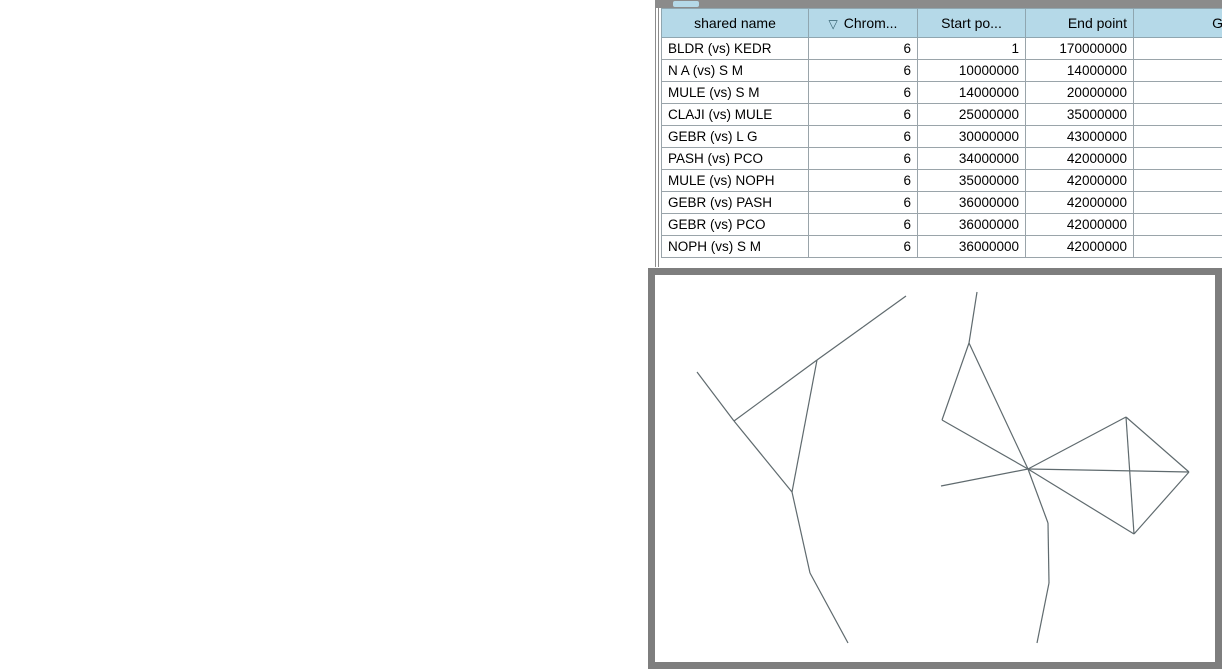 Image resolution: width=1222 pixels, height=669 pixels. What do you see at coordinates (804, 426) in the screenshot?
I see `subnetwork-edge-NOPH-SM` at bounding box center [804, 426].